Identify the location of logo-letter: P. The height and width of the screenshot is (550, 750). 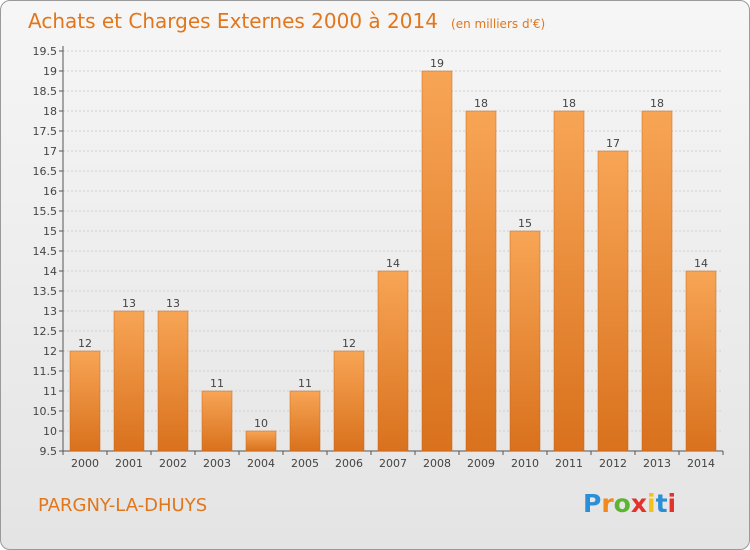
(592, 503).